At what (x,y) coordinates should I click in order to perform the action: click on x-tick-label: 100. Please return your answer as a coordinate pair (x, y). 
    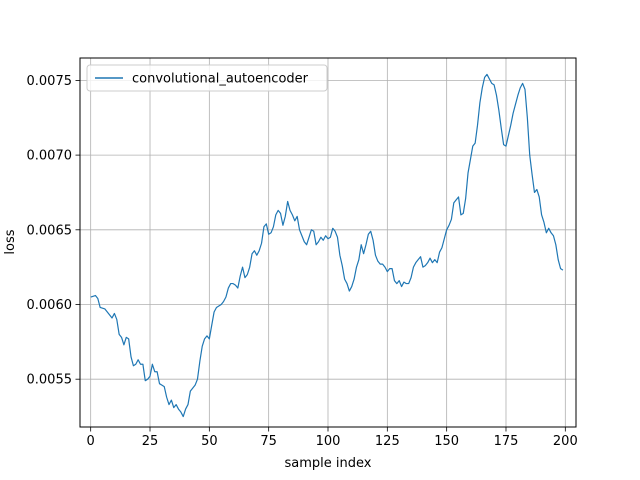
    Looking at the image, I should click on (328, 441).